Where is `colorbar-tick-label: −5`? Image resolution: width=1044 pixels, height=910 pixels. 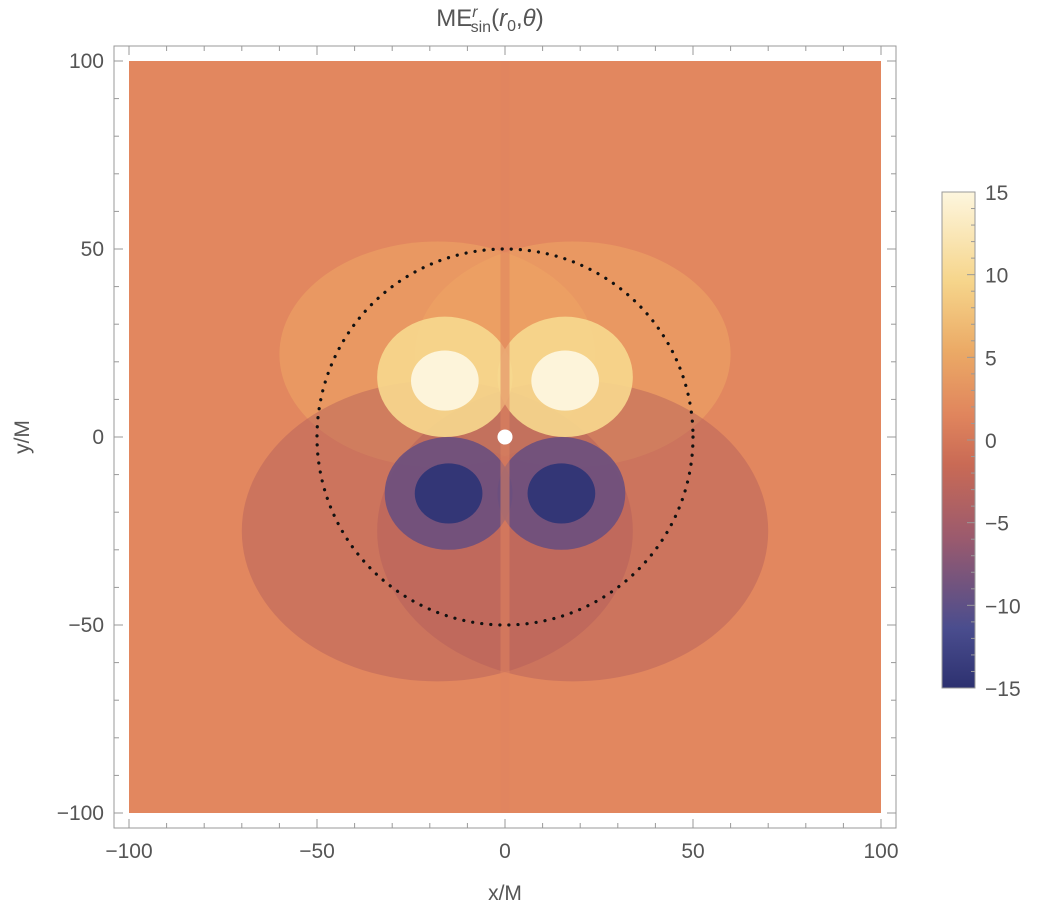
colorbar-tick-label: −5 is located at coordinates (997, 524).